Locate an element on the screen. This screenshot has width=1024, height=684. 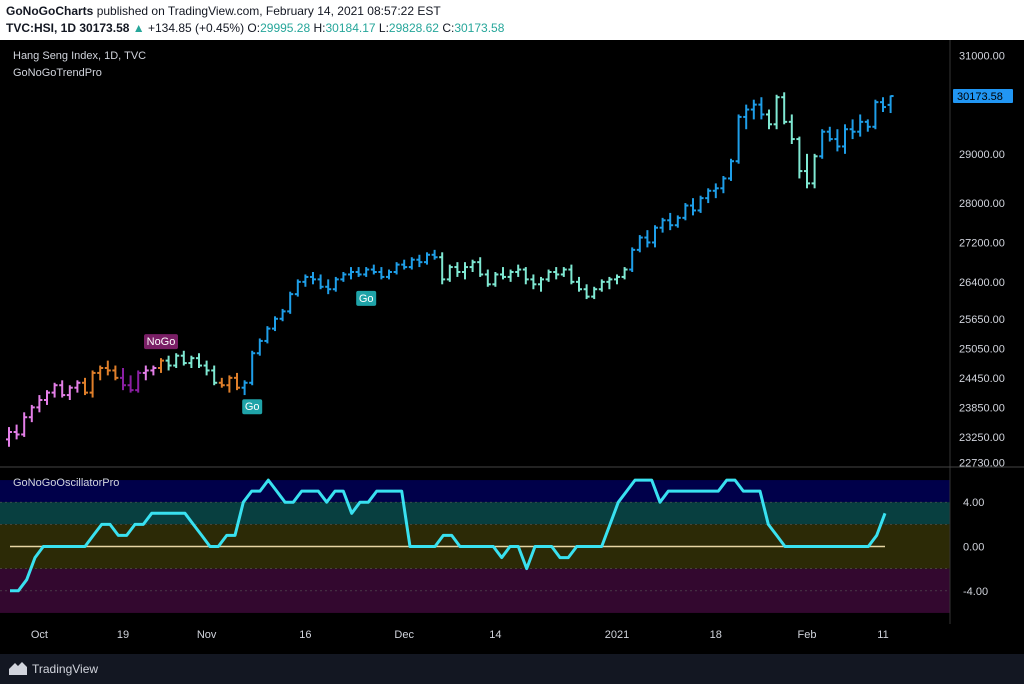
price-tick-label: 23250.00 is located at coordinates (982, 438).